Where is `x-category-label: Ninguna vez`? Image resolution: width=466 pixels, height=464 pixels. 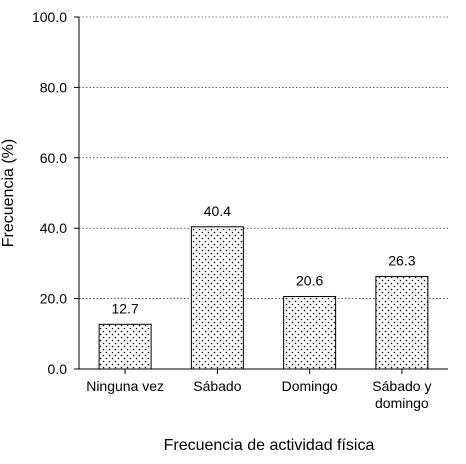 x-category-label: Ninguna vez is located at coordinates (125, 386).